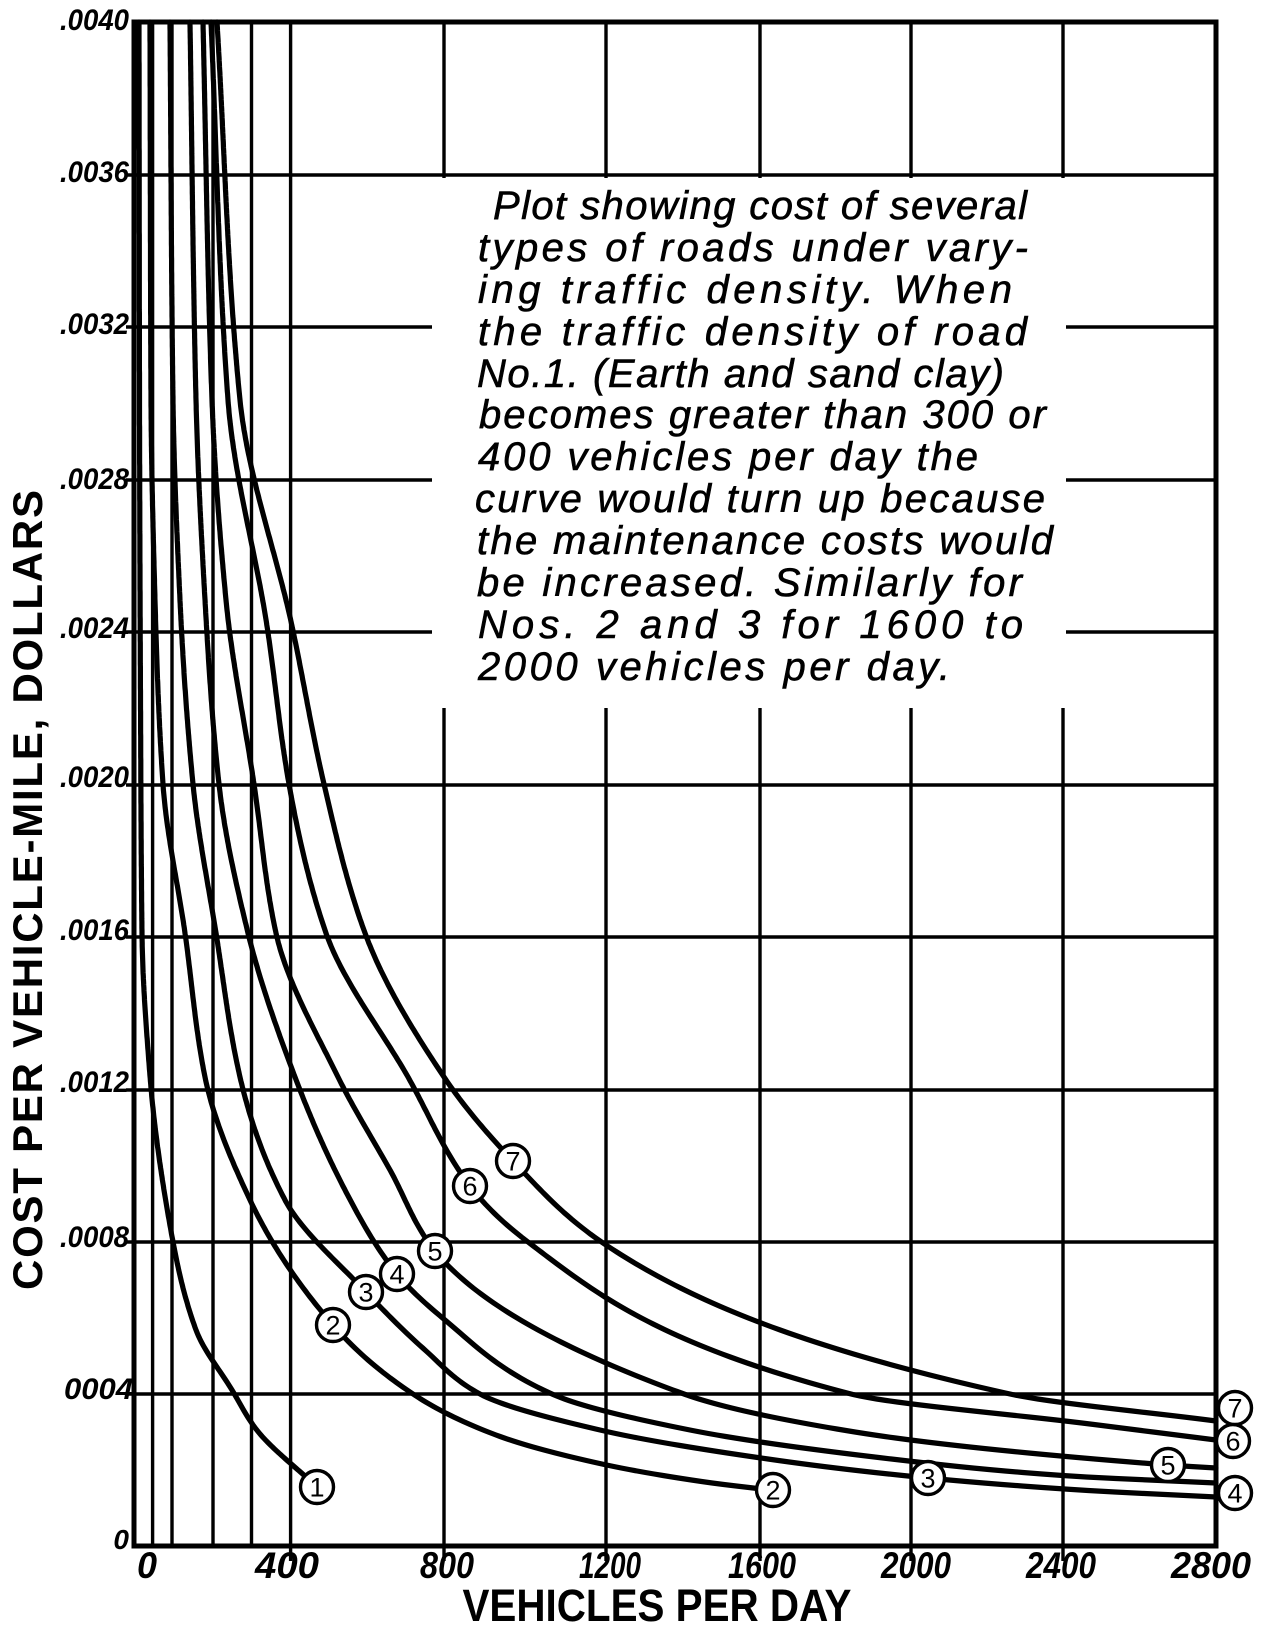  What do you see at coordinates (1060, 1565) in the screenshot?
I see `svg-text: 2400` at bounding box center [1060, 1565].